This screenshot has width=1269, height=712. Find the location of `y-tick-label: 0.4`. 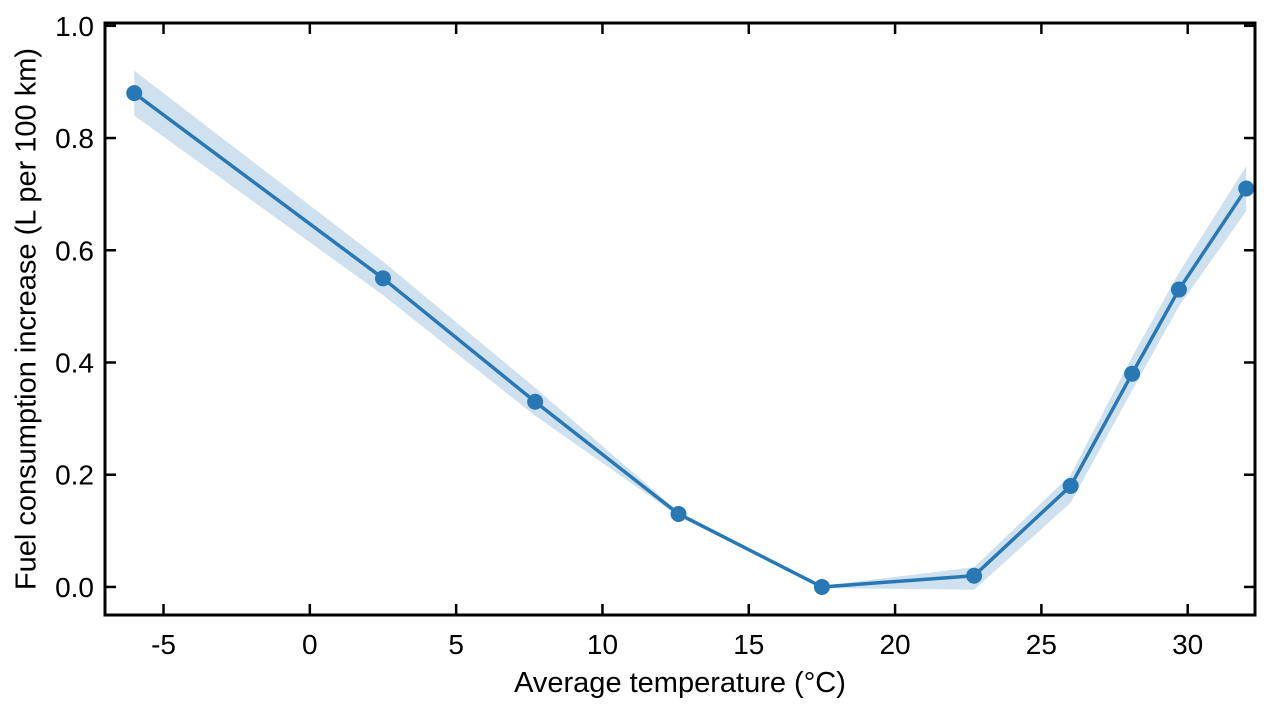

y-tick-label: 0.4 is located at coordinates (74, 362).